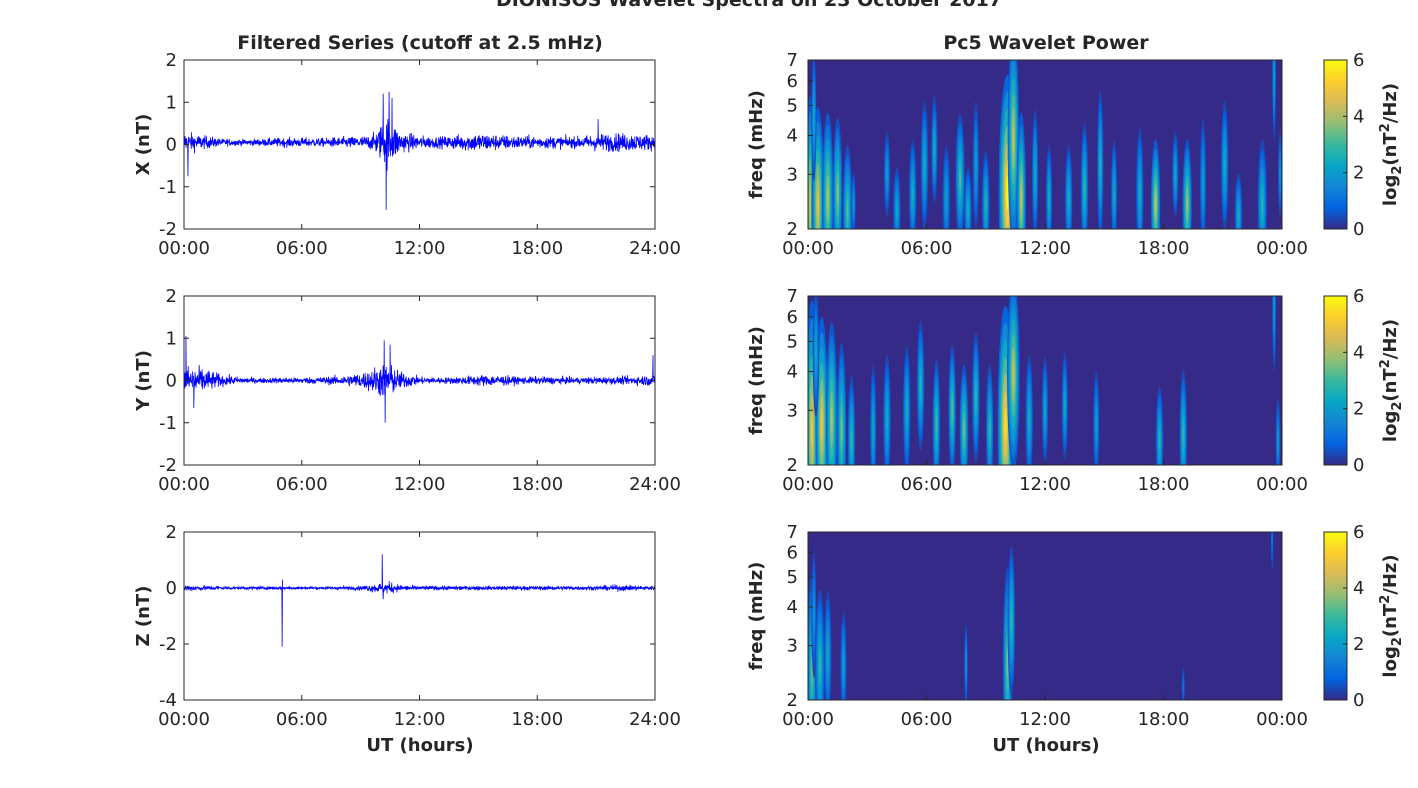 This screenshot has height=788, width=1418. I want to click on ylabel: Y (nT), so click(143, 381).